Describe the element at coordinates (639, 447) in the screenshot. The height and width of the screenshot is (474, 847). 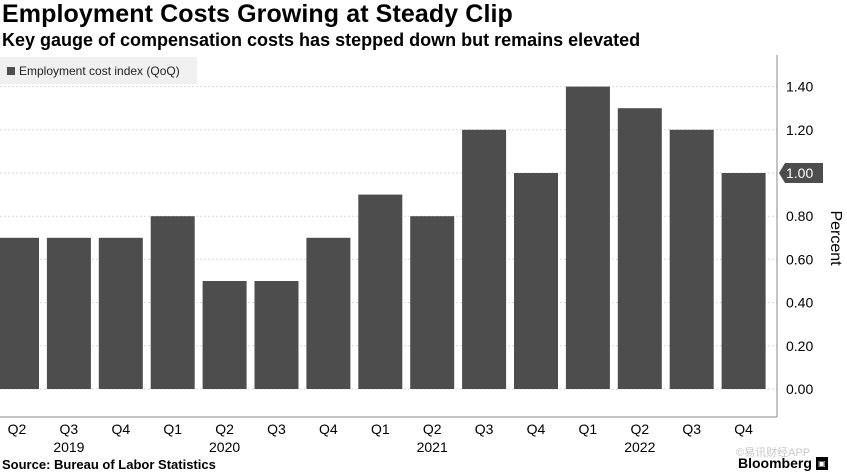
I see `year-label: 2022` at that location.